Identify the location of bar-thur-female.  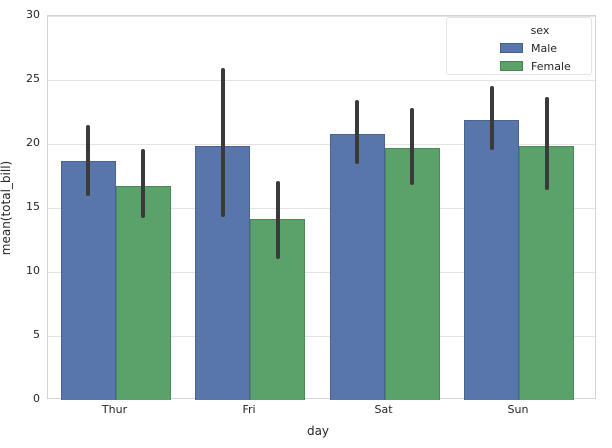
(143, 292).